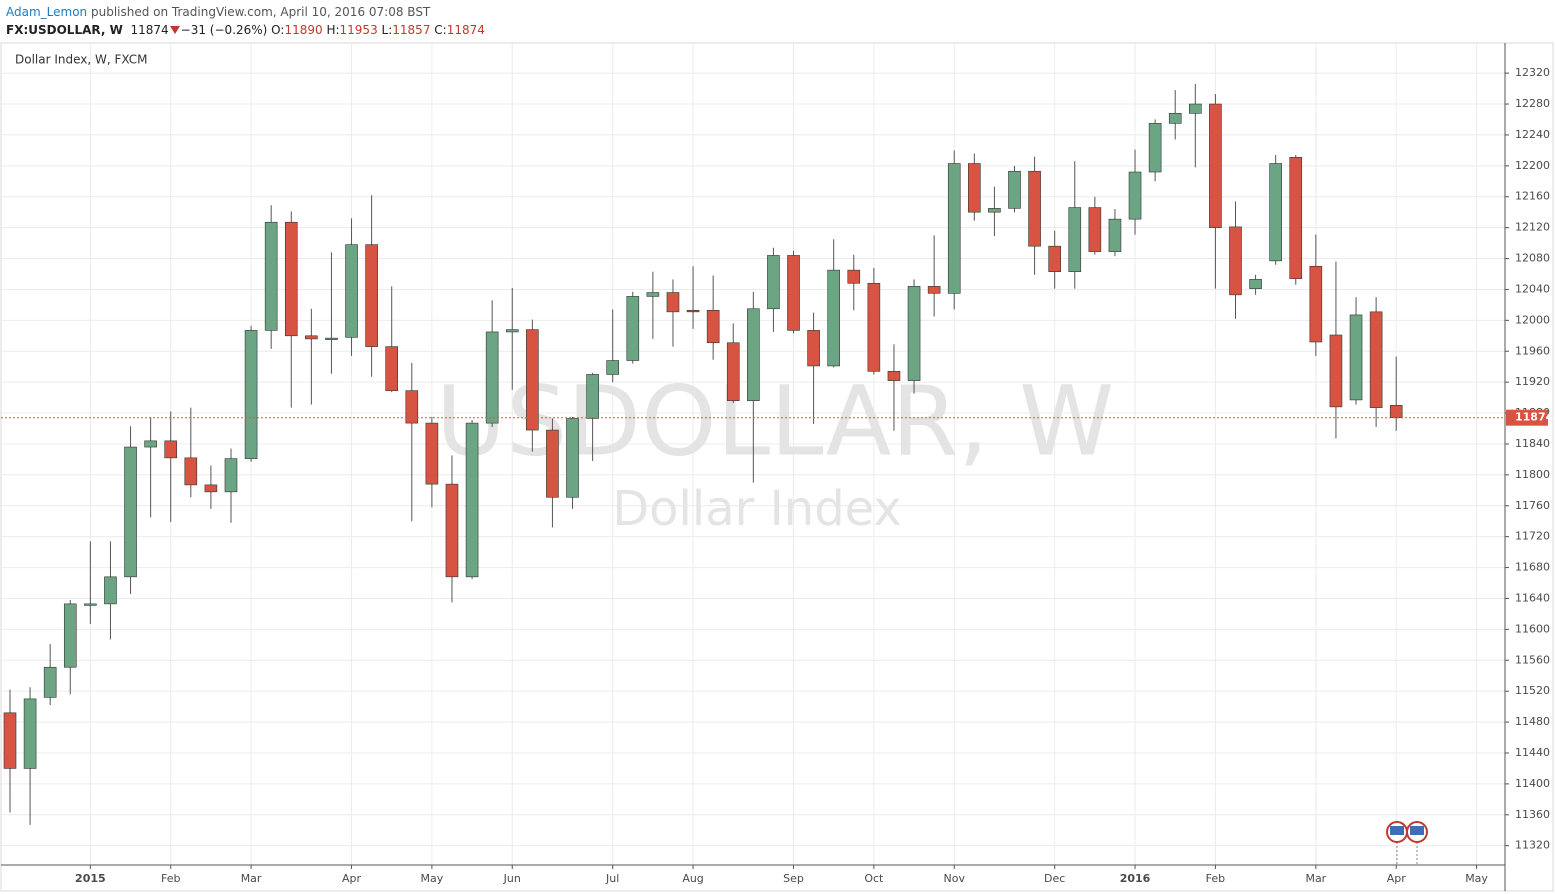  Describe the element at coordinates (1315, 878) in the screenshot. I see `x-tick-label: Mar` at that location.